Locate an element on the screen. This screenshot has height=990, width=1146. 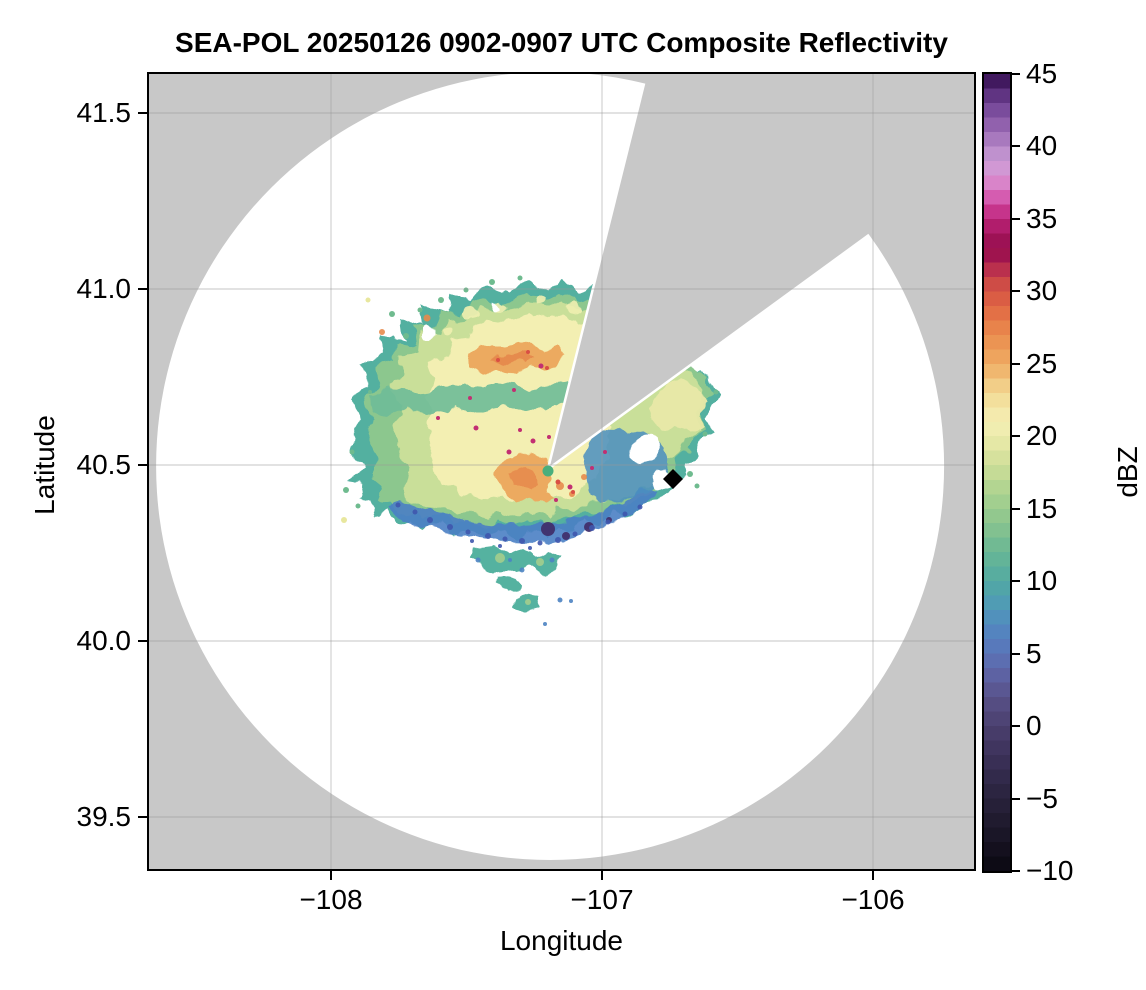
echo-white-holes is located at coordinates (547, 395).